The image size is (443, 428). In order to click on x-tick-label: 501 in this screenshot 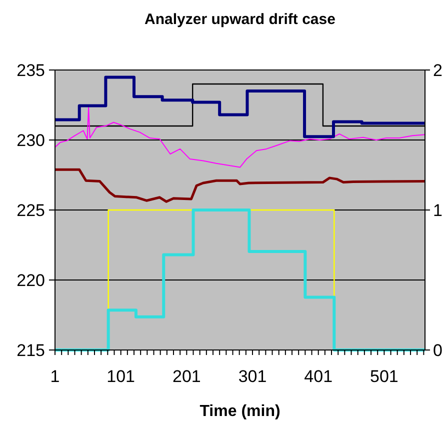, I will do `click(384, 376)`.